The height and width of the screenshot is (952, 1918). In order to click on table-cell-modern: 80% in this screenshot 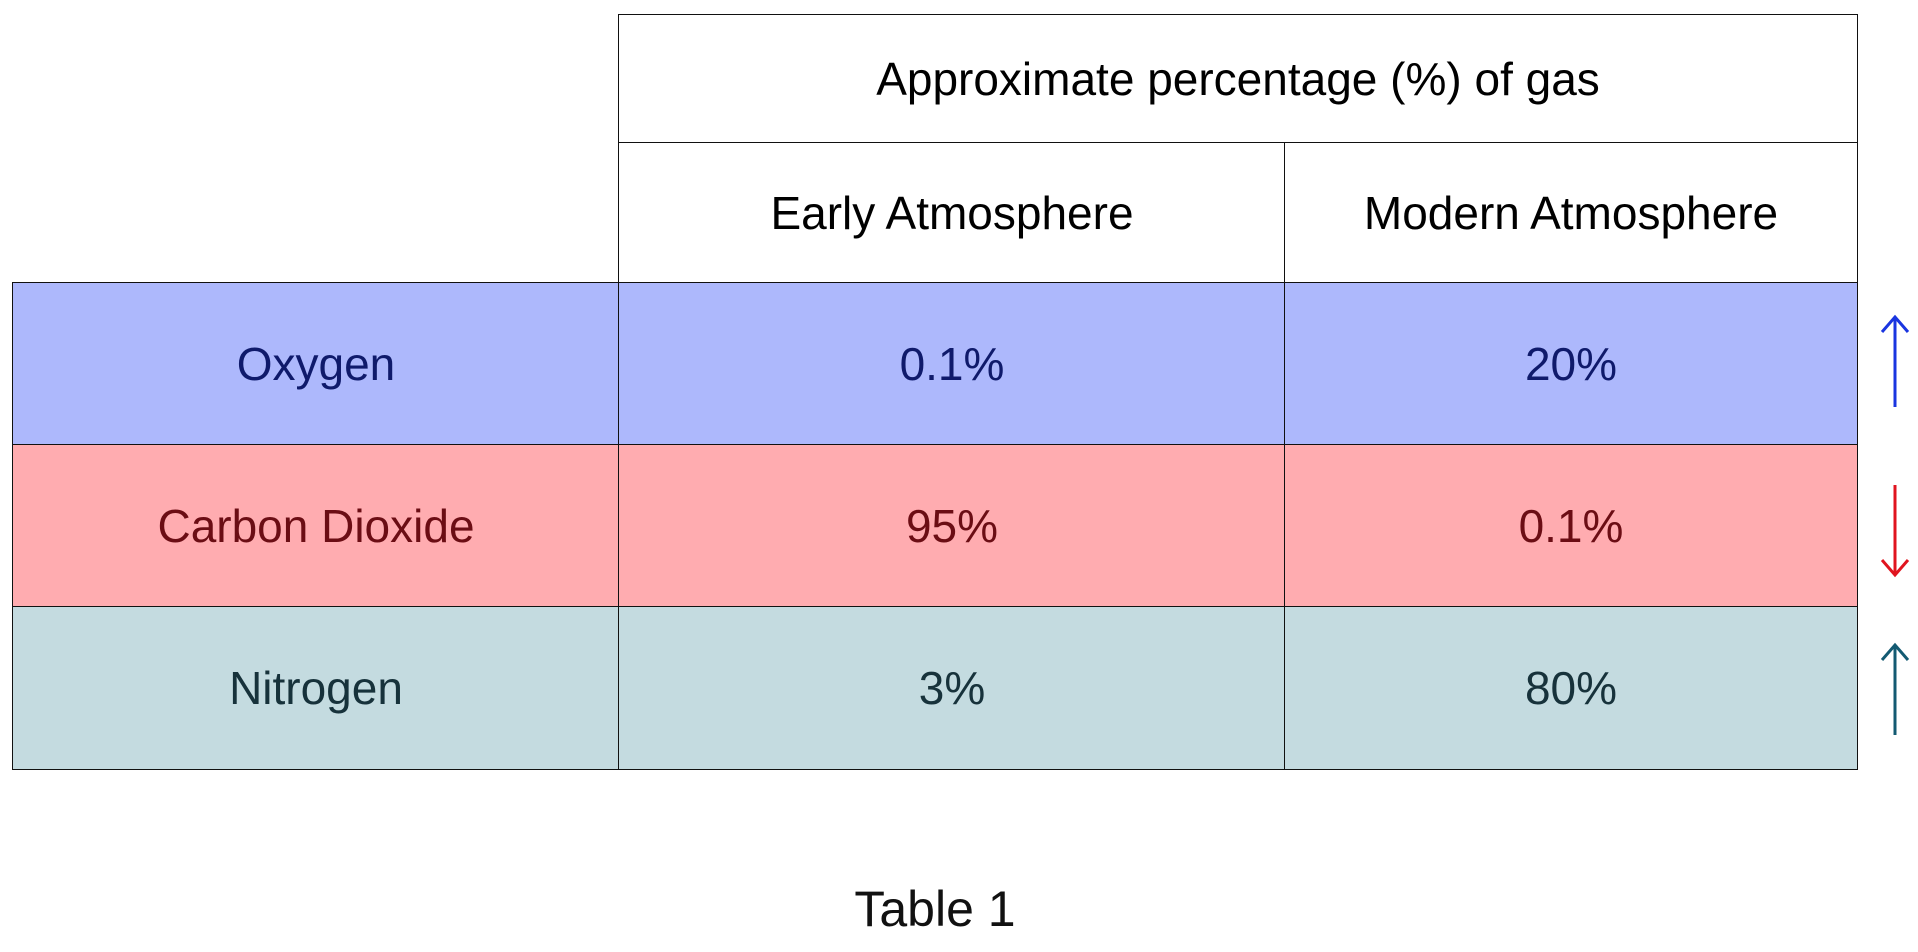, I will do `click(1571, 688)`.